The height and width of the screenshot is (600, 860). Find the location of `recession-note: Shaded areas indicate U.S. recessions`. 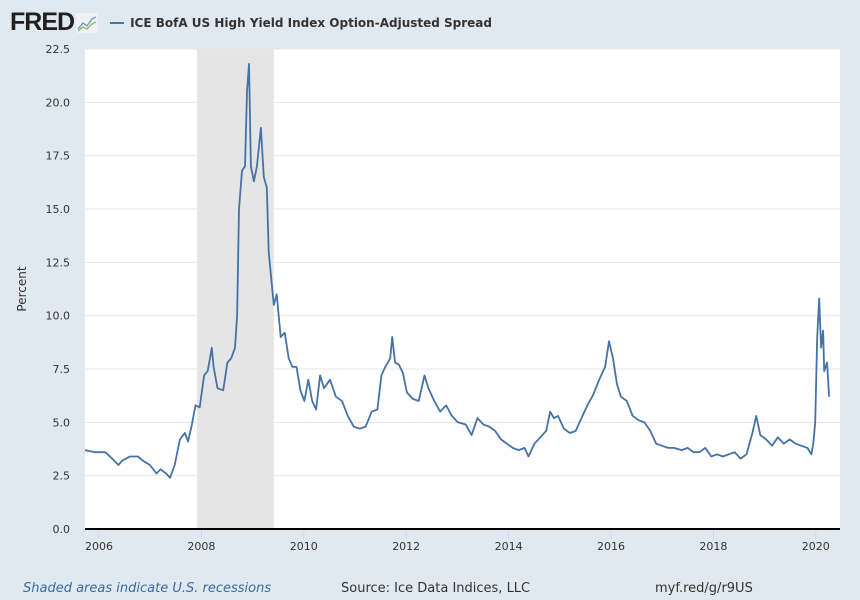

recession-note: Shaded areas indicate U.S. recessions is located at coordinates (147, 588).